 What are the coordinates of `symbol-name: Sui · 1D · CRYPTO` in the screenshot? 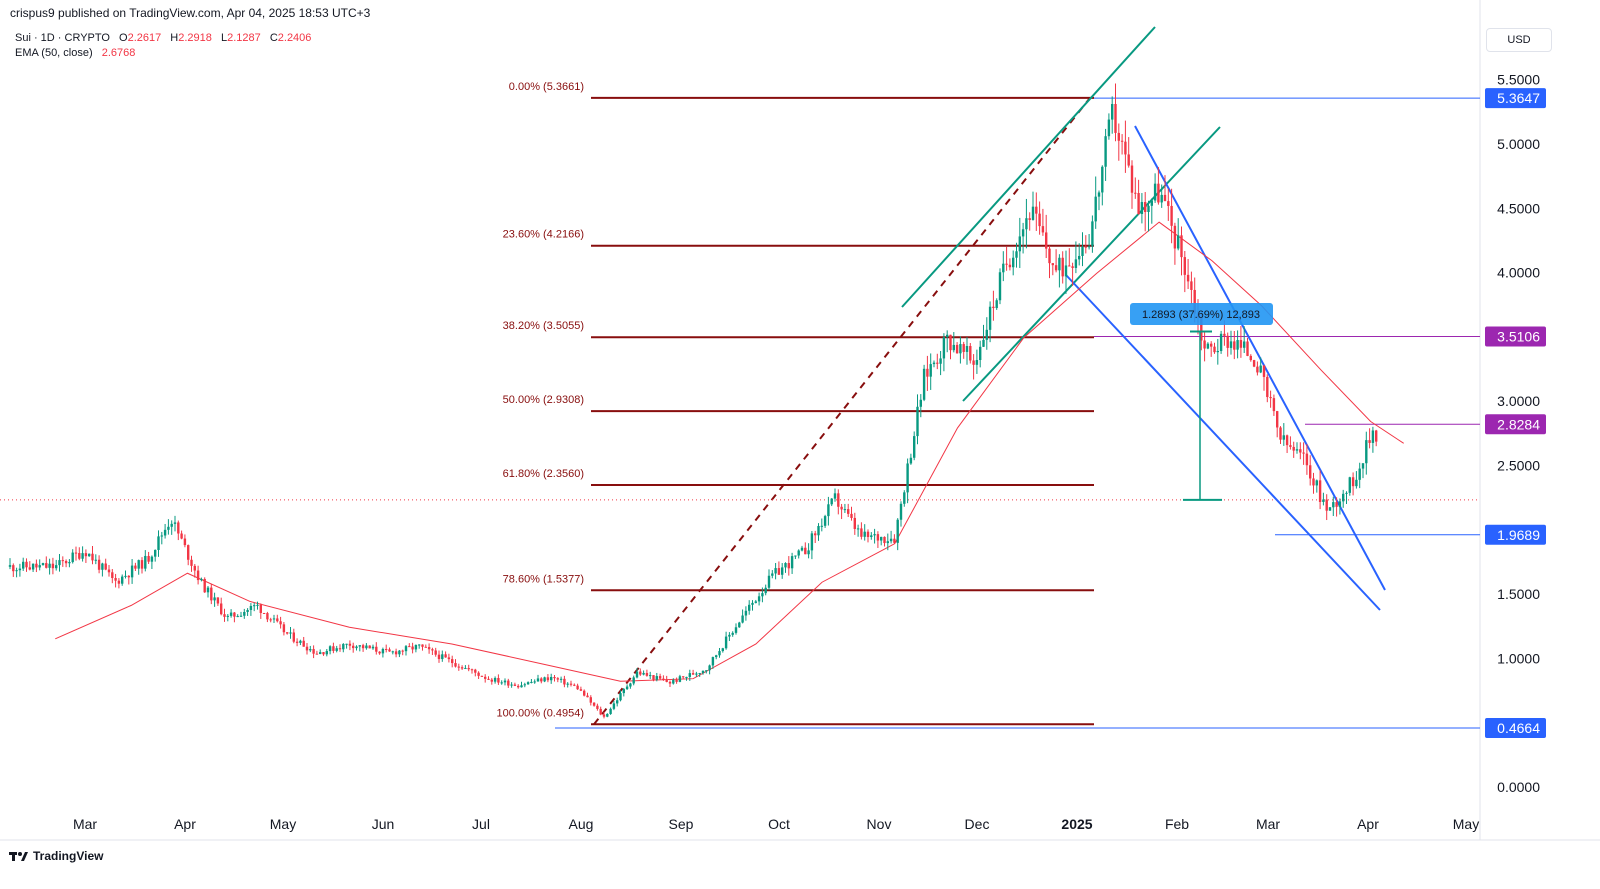 It's located at (62, 38).